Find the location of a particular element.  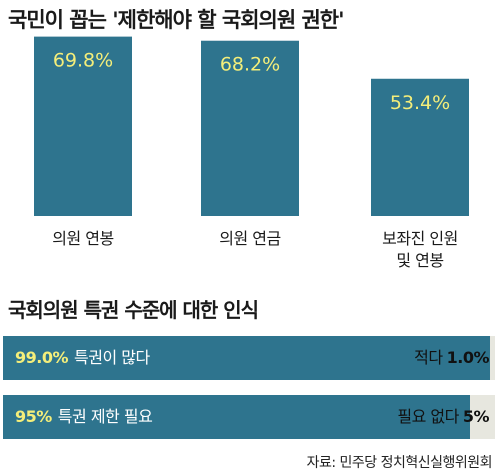

hbar-right-value: 5% is located at coordinates (476, 416).